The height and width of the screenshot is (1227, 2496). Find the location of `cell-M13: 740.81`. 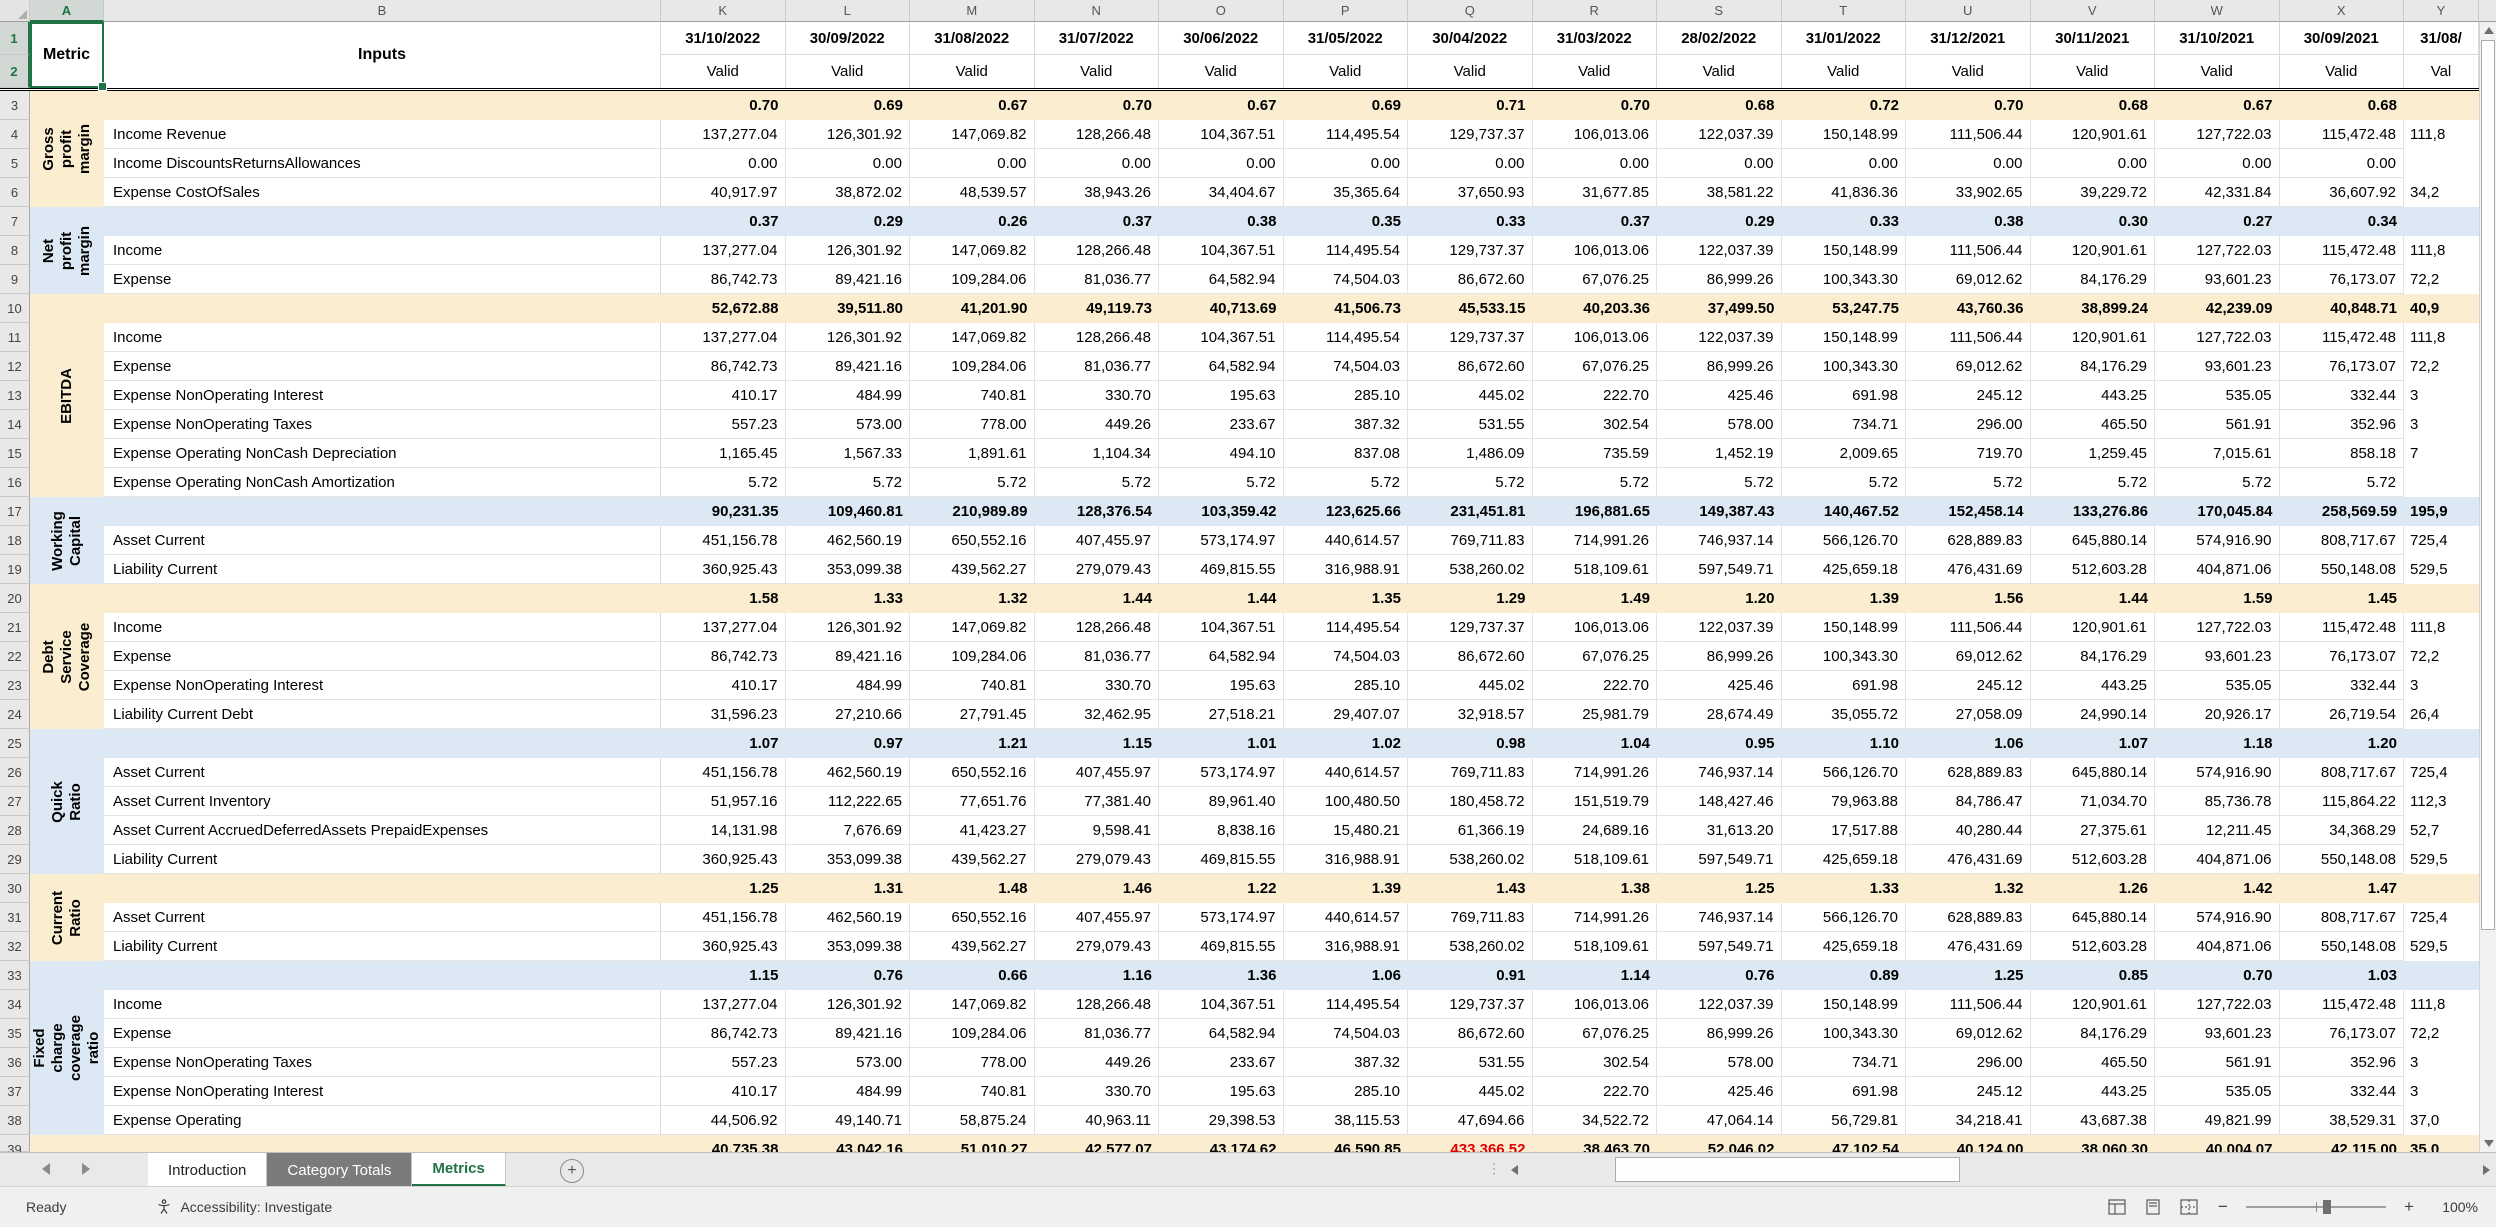

cell-M13: 740.81 is located at coordinates (972, 395).